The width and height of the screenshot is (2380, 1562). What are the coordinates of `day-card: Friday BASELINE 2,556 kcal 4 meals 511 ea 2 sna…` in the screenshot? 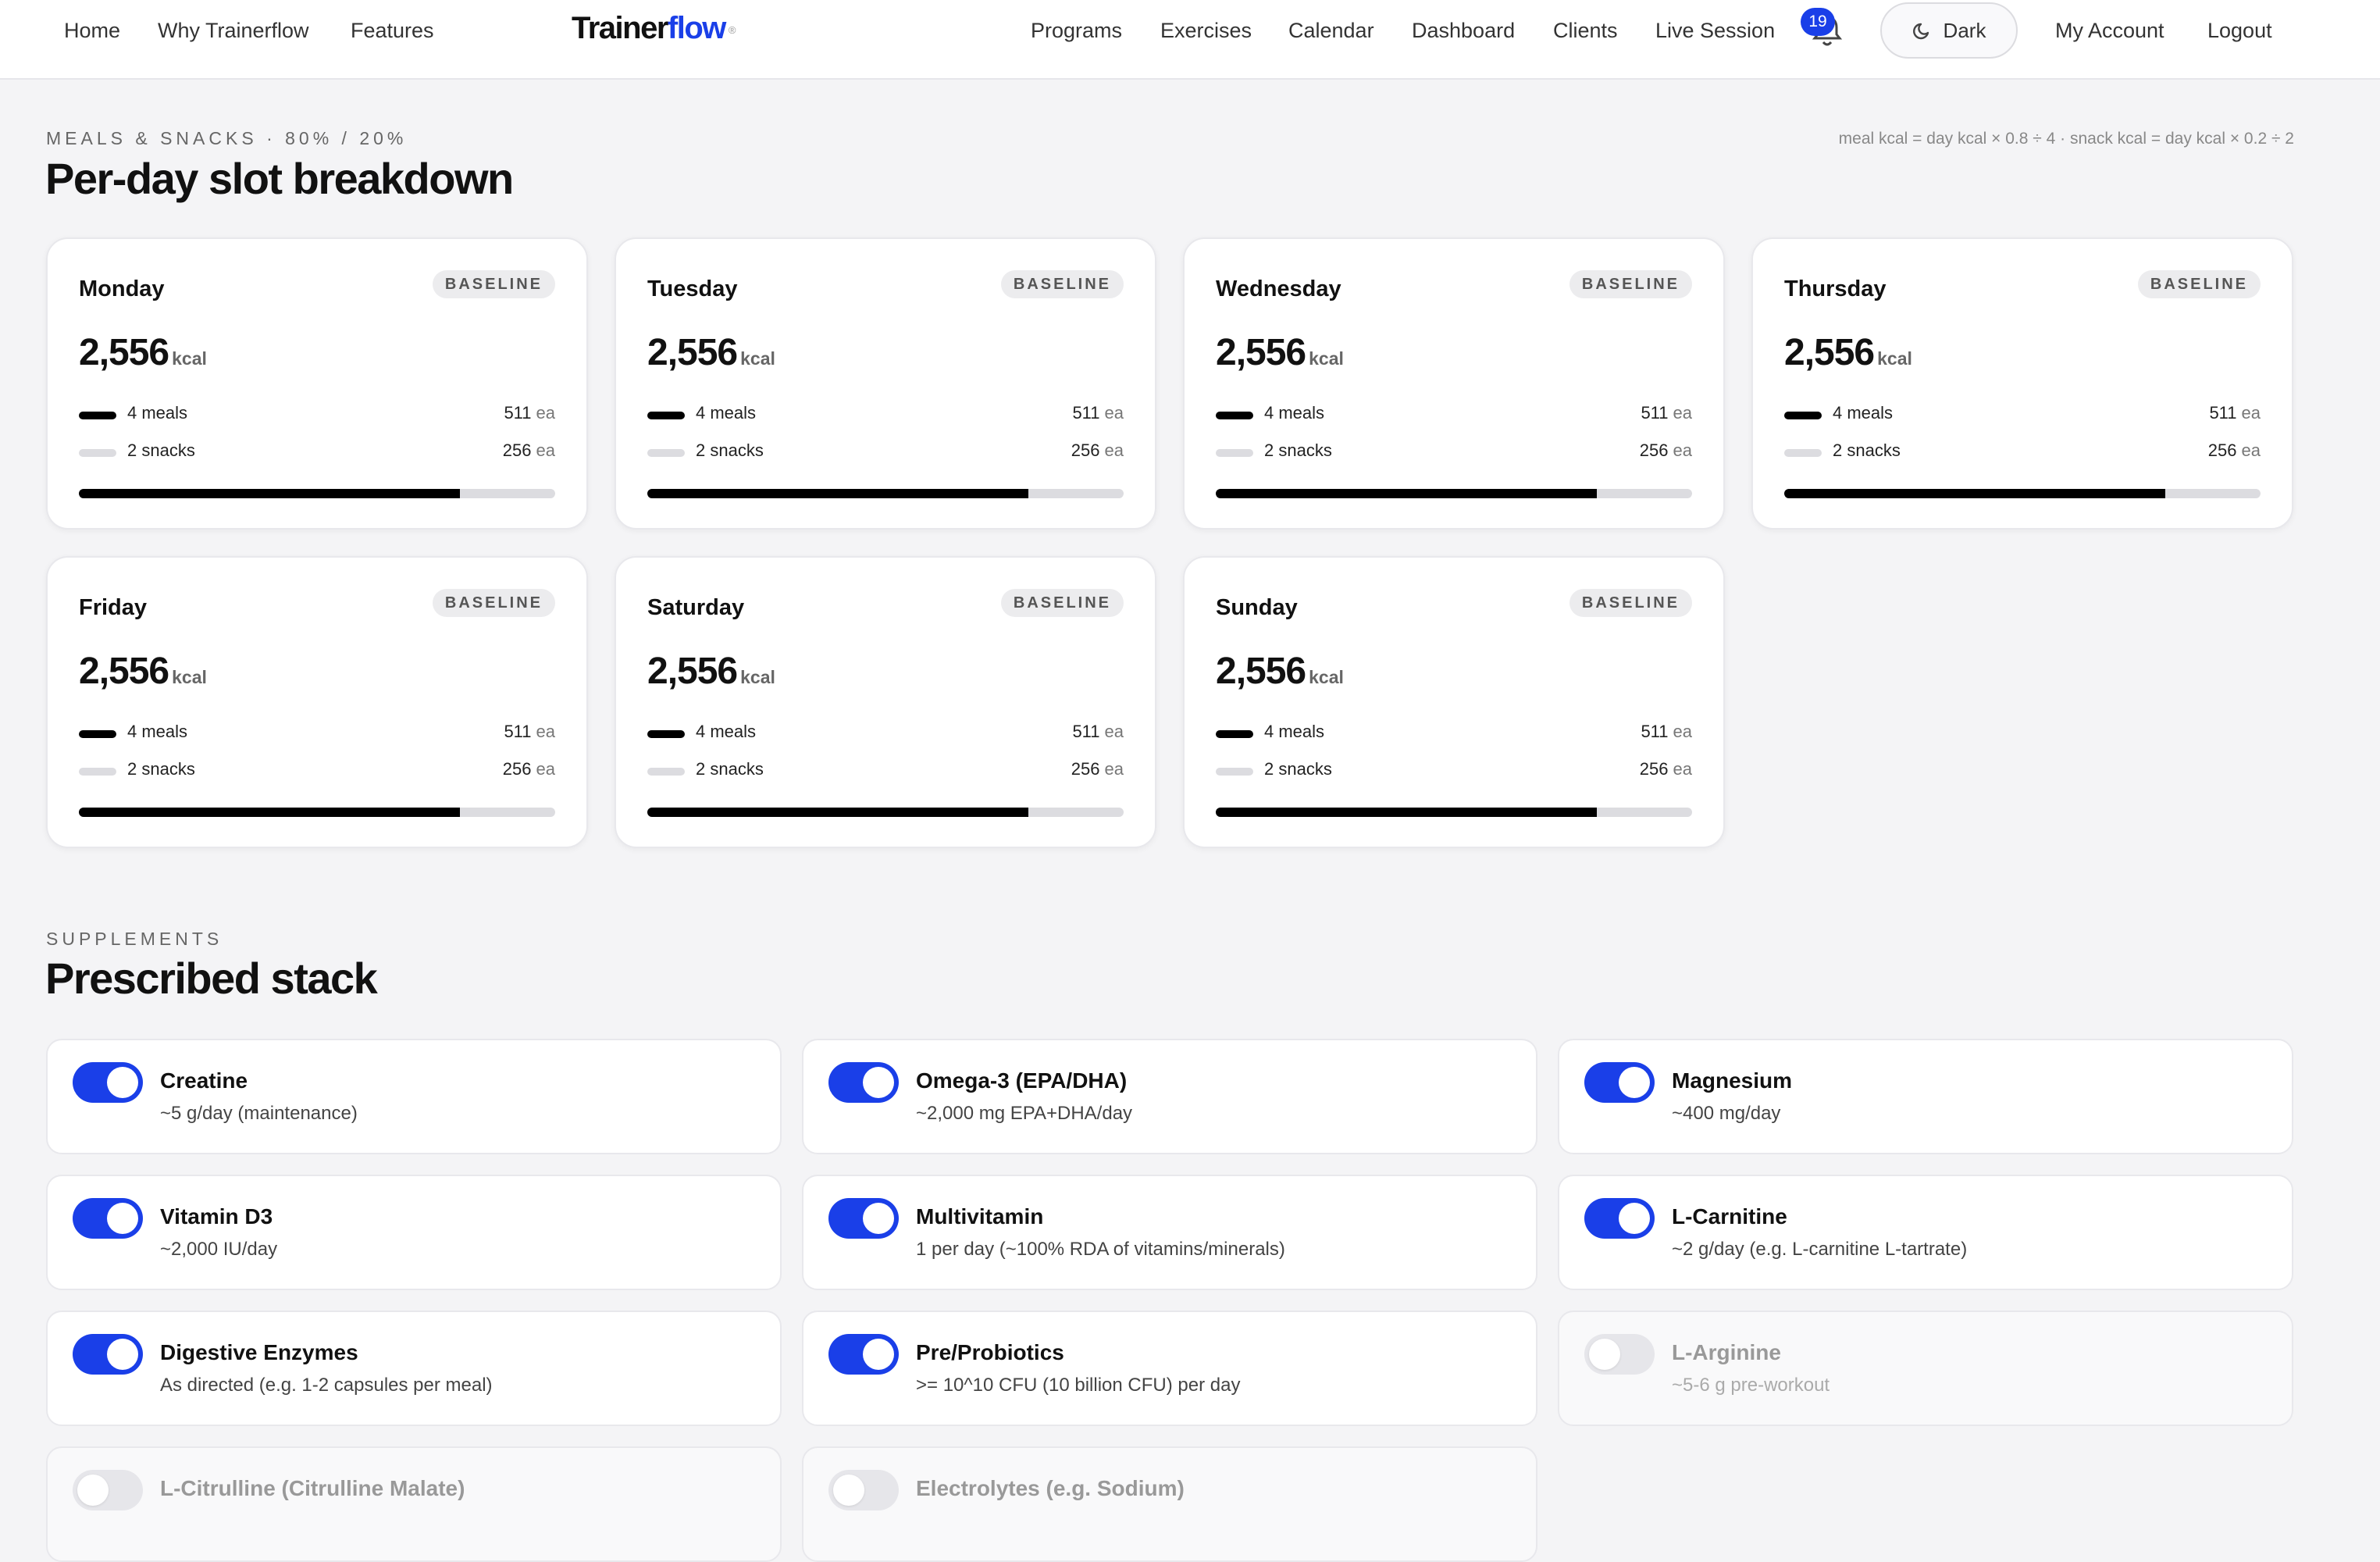 It's located at (317, 702).